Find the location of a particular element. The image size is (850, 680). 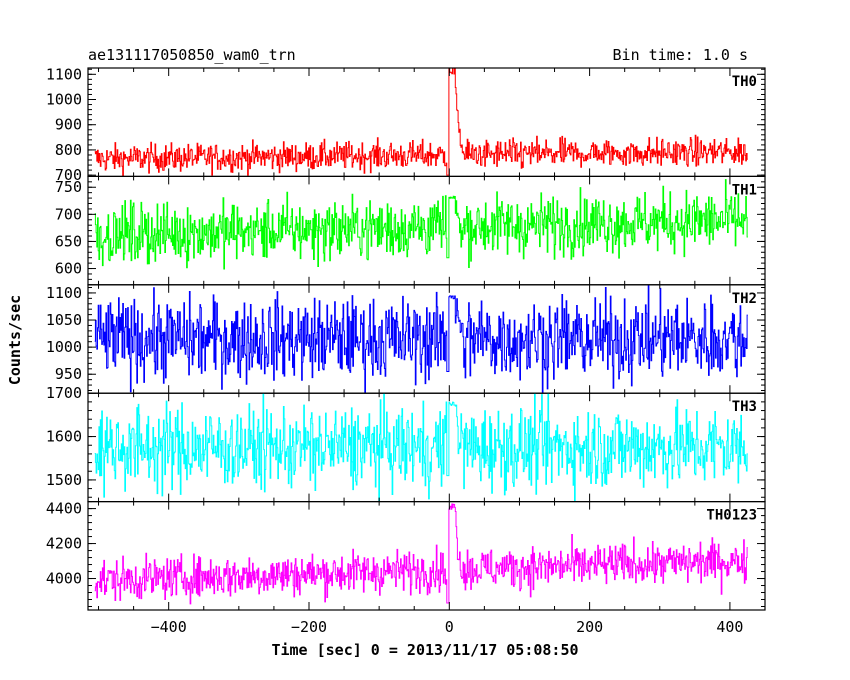

chart-title: ae131117050850_wam0_trn is located at coordinates (192, 55).